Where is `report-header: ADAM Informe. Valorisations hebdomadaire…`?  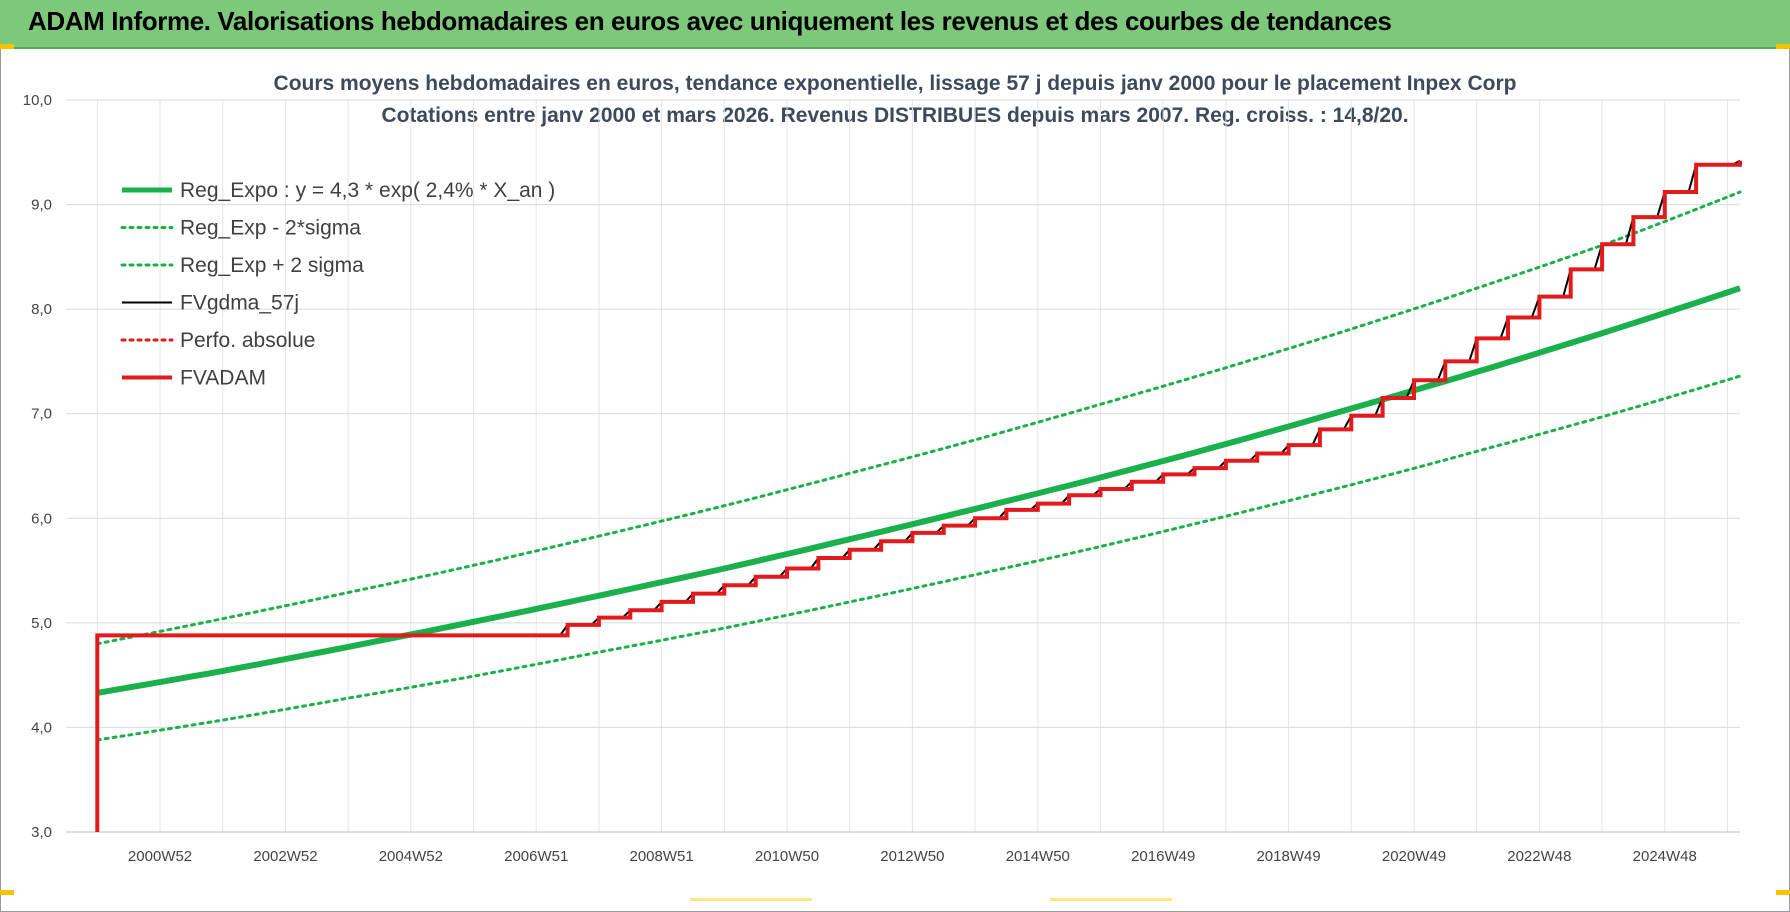
report-header: ADAM Informe. Valorisations hebdomadaire… is located at coordinates (895, 24).